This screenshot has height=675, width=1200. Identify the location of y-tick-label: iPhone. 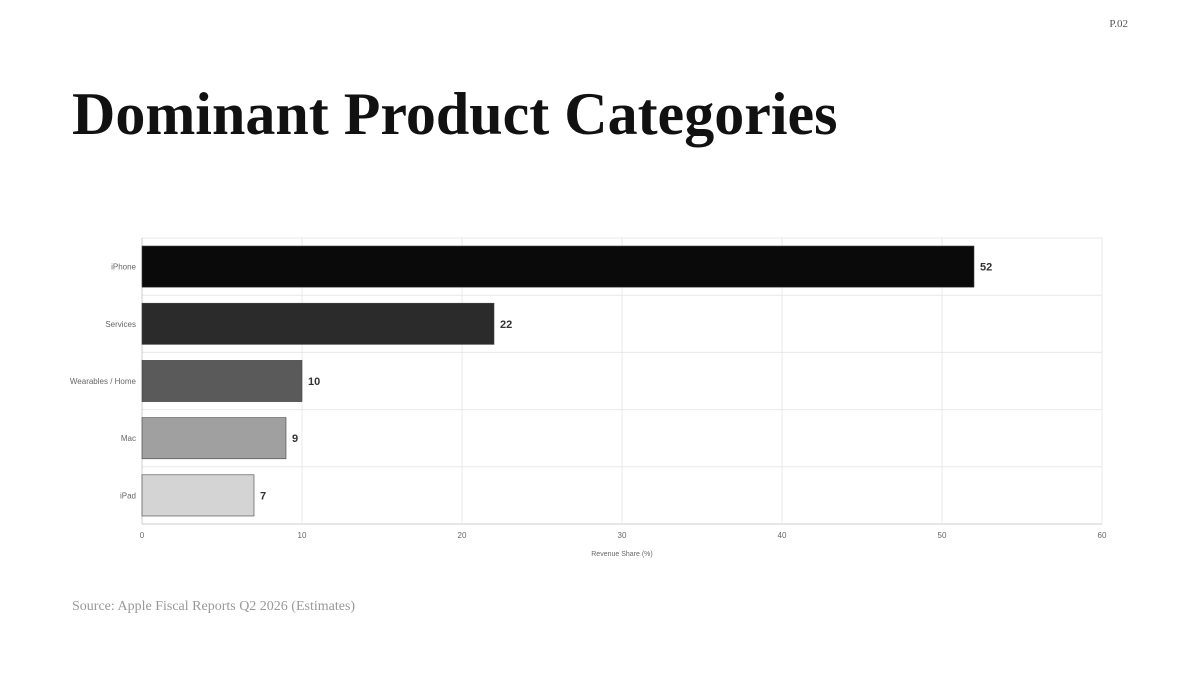
(123, 267).